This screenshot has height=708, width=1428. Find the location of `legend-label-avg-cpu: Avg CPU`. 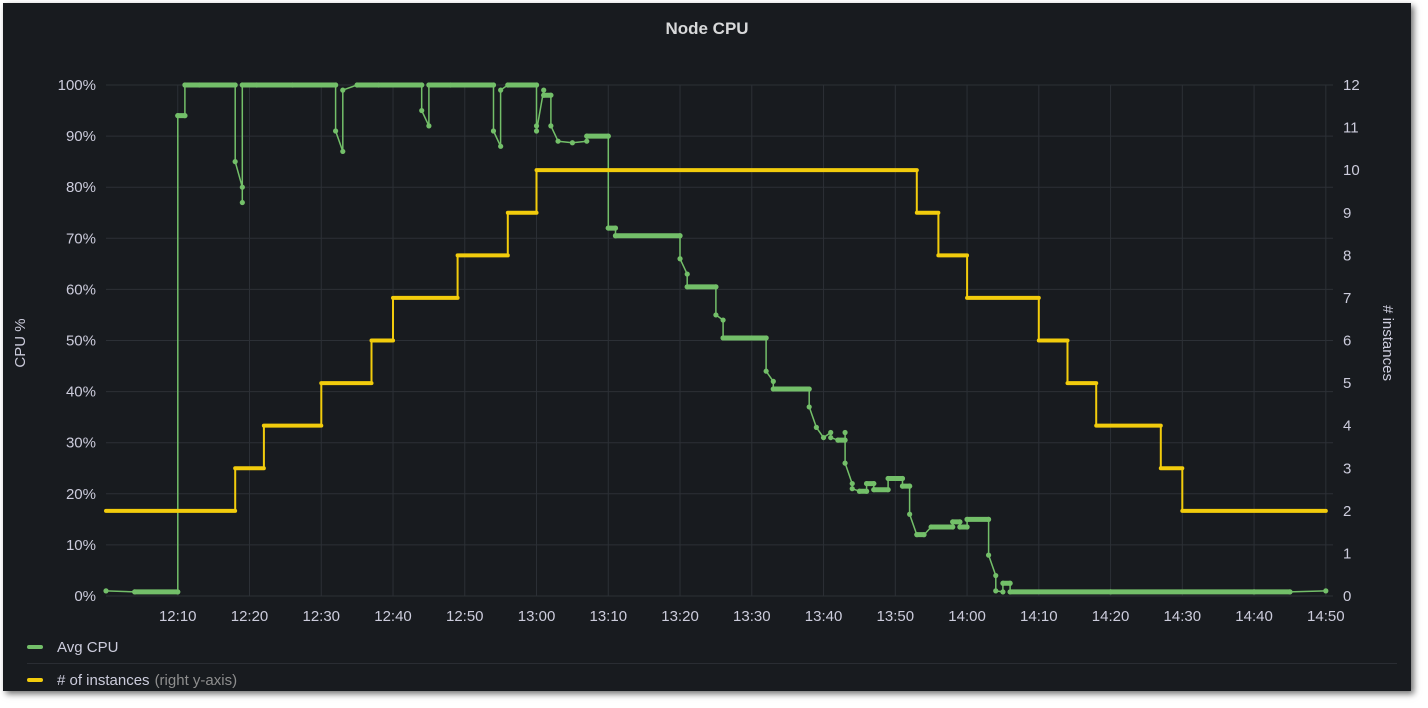

legend-label-avg-cpu: Avg CPU is located at coordinates (88, 647).